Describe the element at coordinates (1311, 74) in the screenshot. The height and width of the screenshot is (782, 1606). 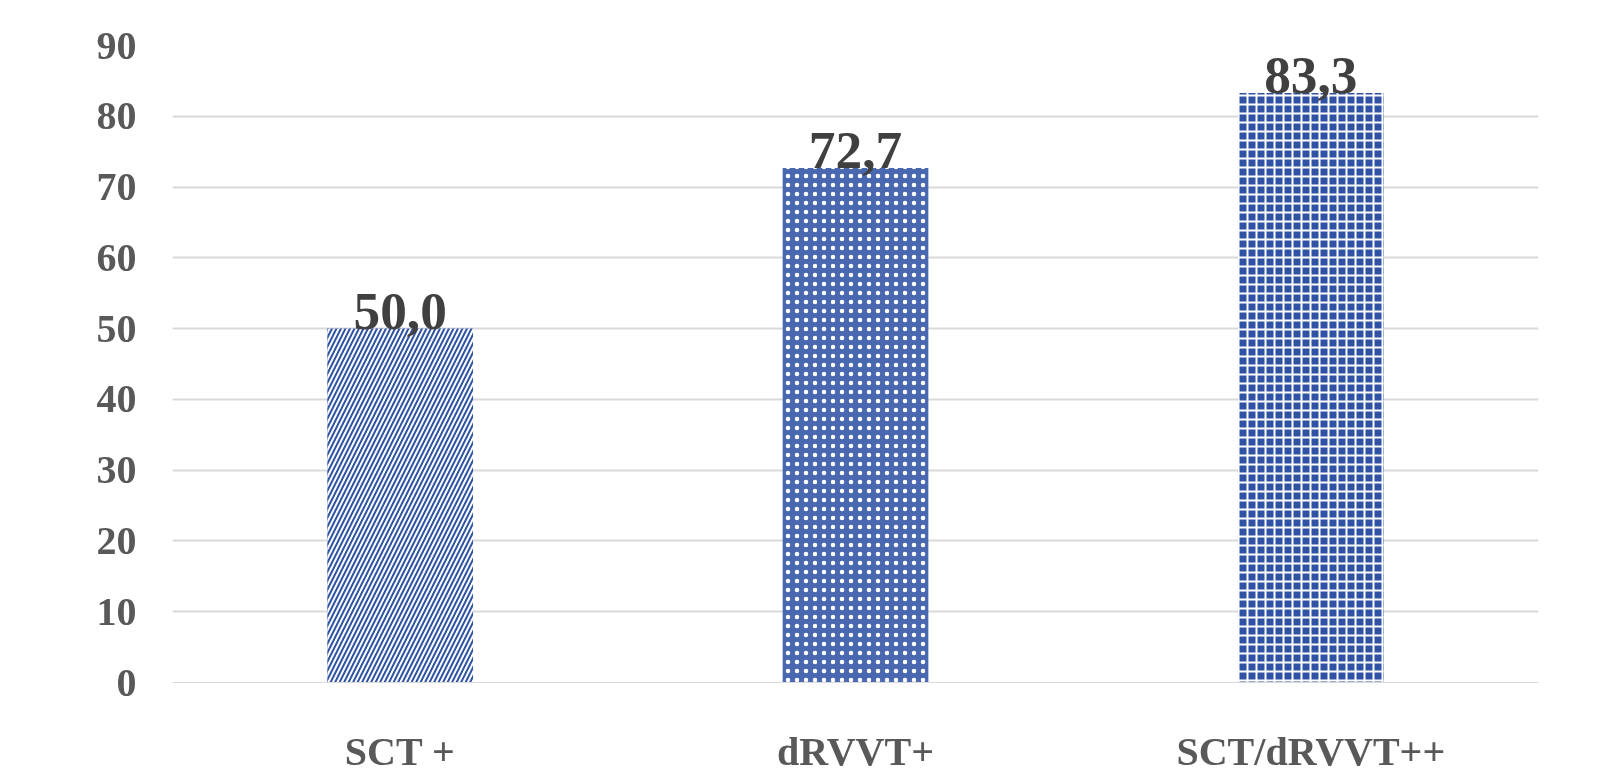
I see `data-label: 83,3` at that location.